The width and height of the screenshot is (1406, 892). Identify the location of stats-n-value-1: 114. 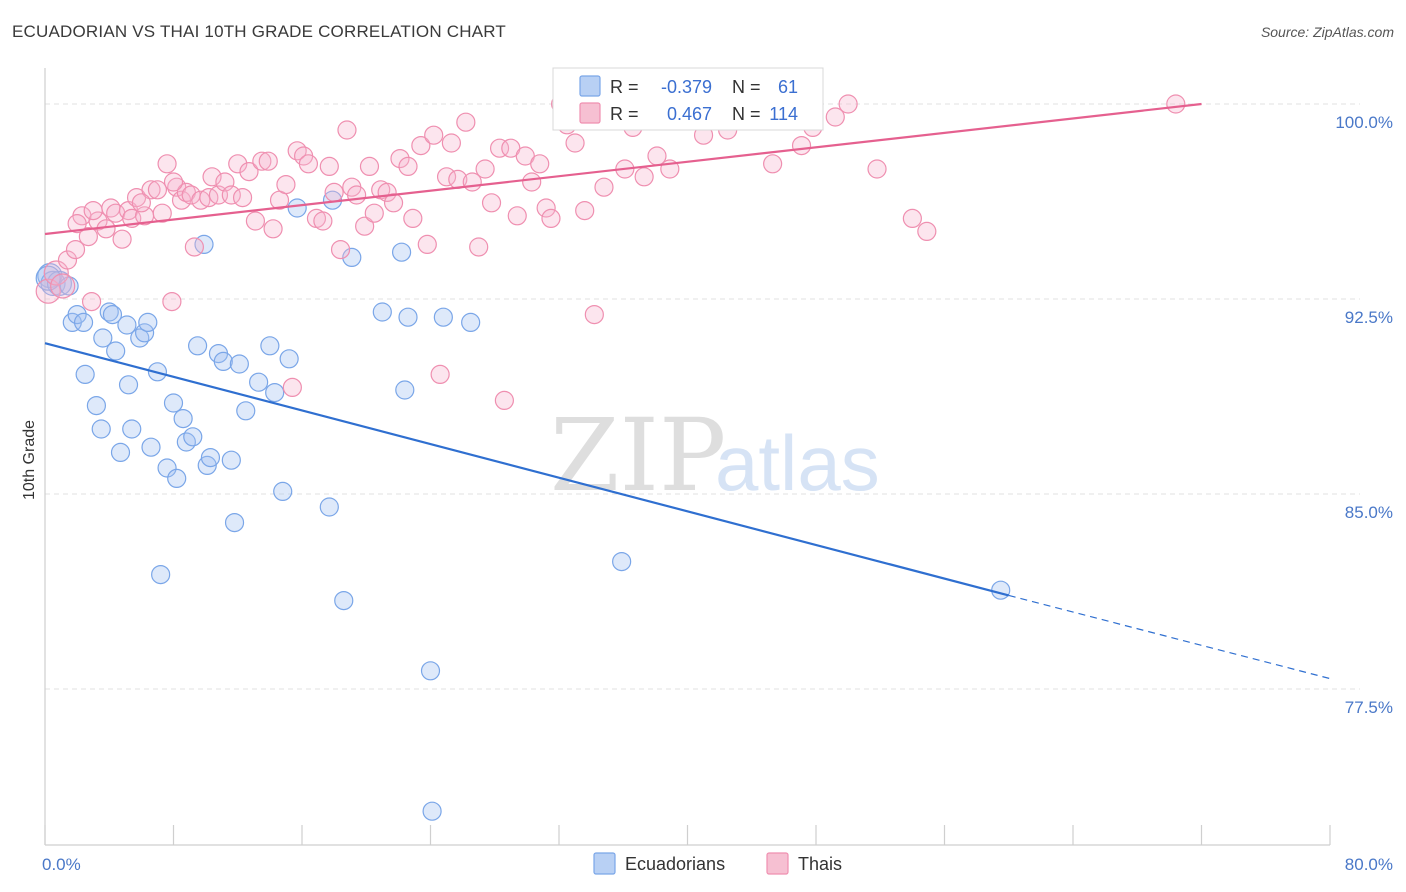
(783, 114).